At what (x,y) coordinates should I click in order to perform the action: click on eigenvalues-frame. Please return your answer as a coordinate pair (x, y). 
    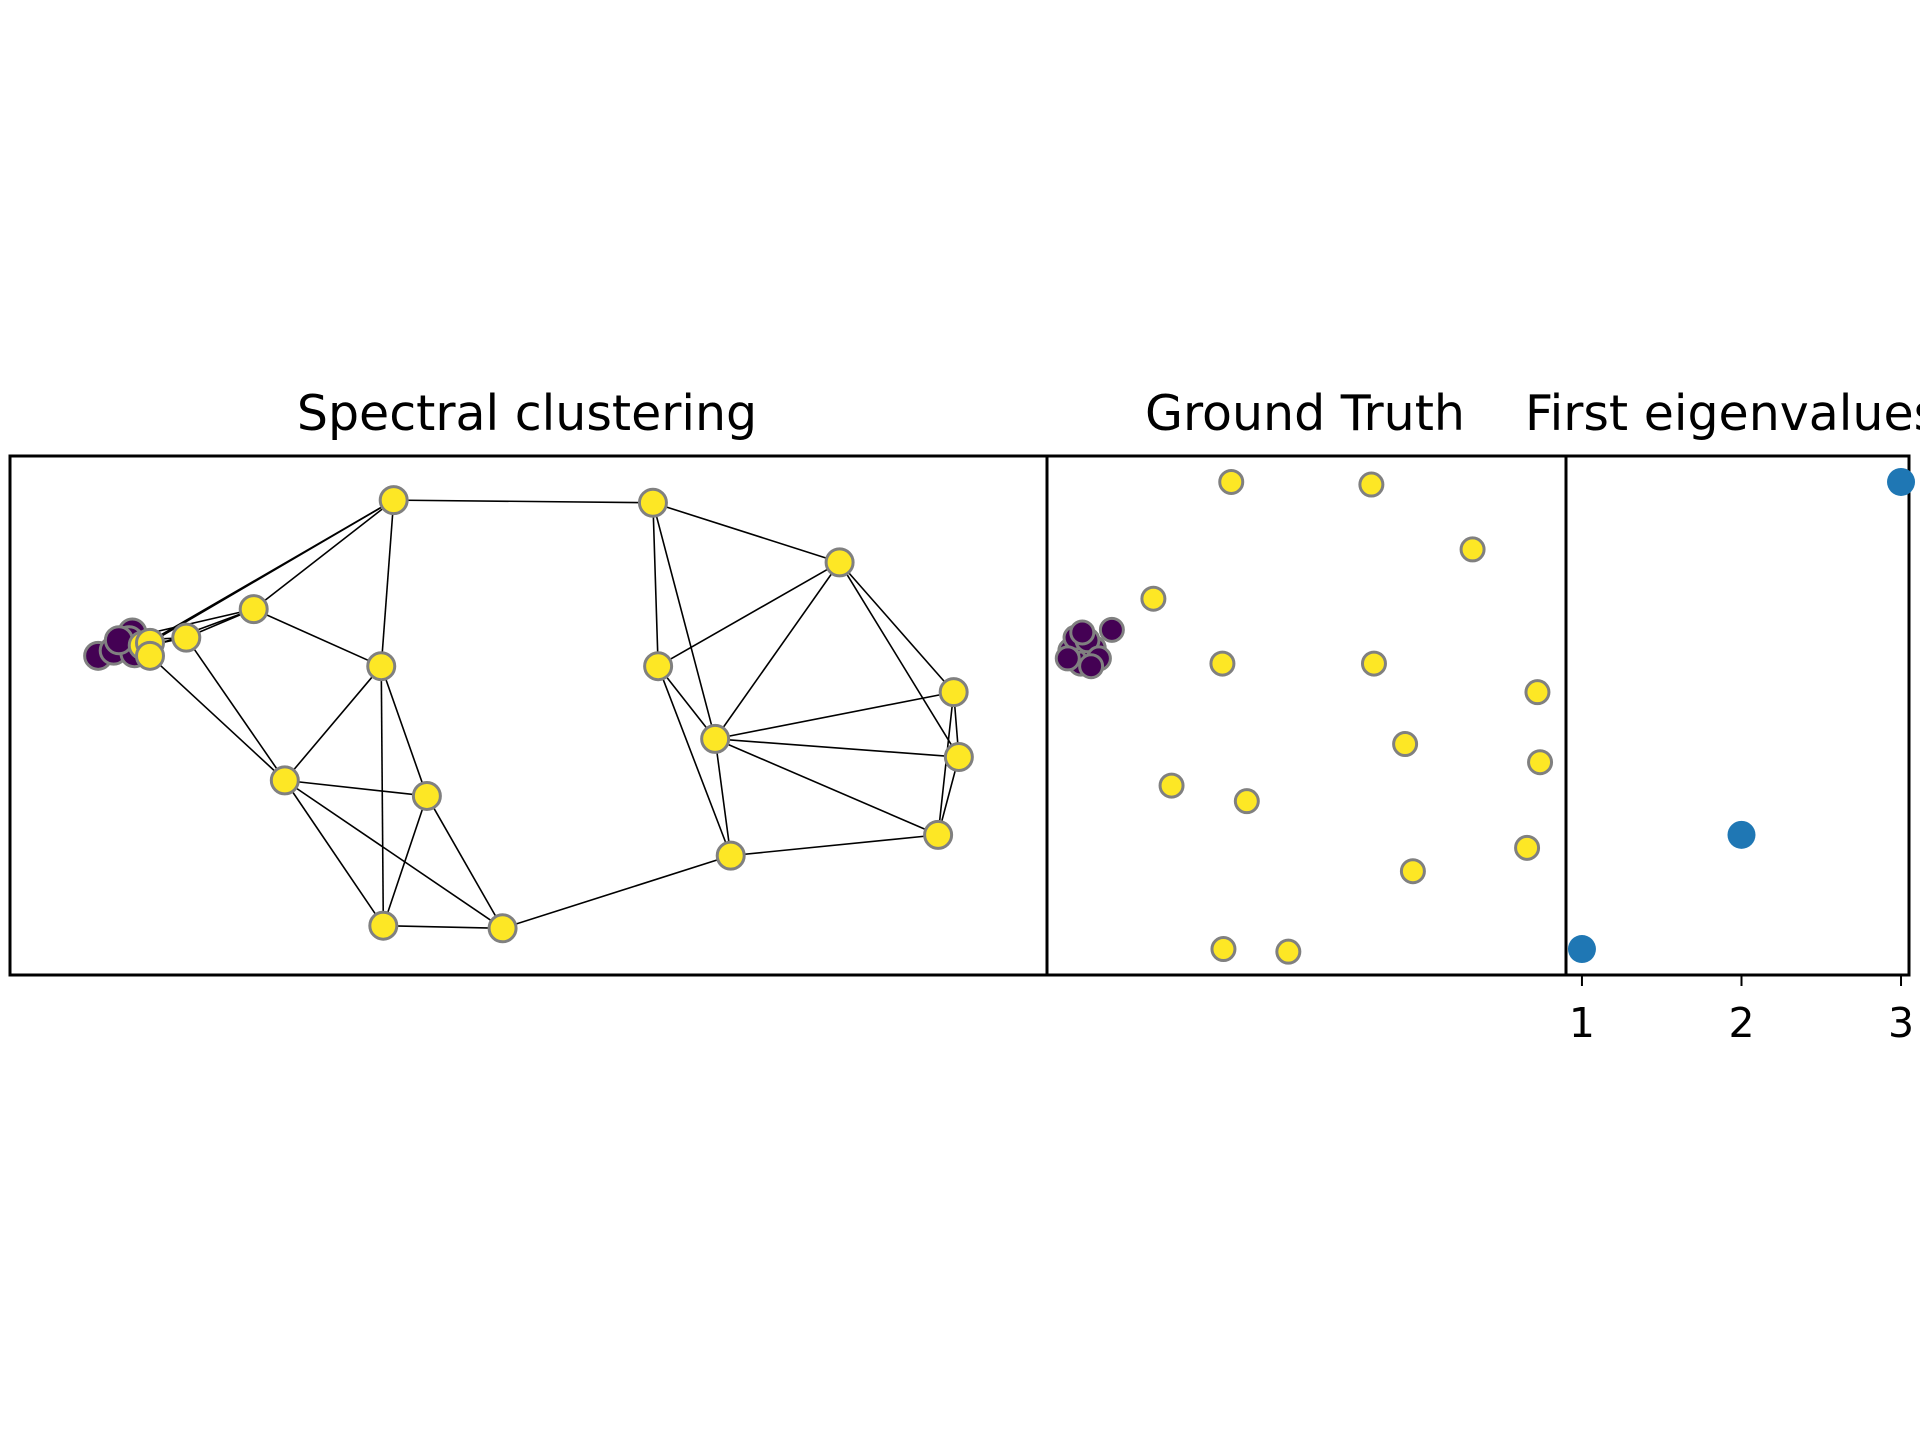
    Looking at the image, I should click on (1737, 715).